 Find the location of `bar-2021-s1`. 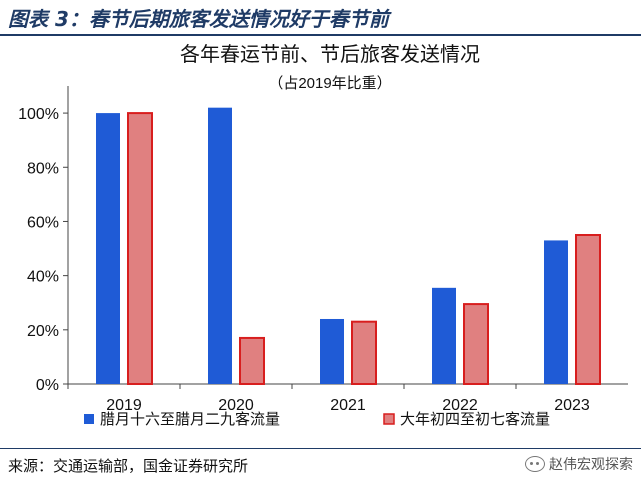

bar-2021-s1 is located at coordinates (332, 351).